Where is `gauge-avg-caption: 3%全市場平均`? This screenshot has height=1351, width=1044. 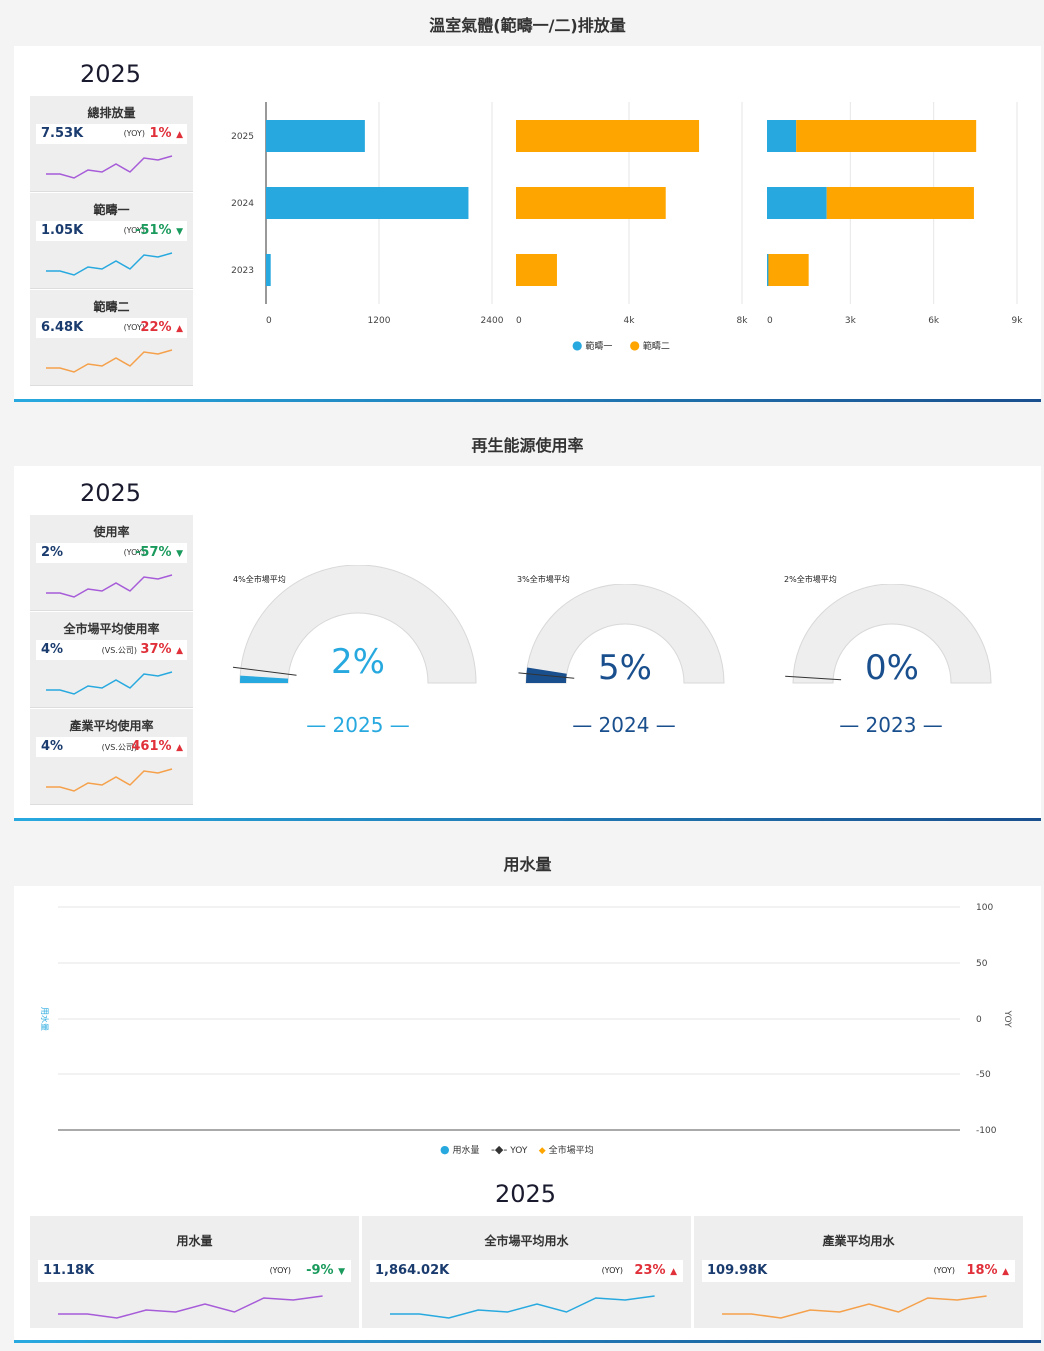 gauge-avg-caption: 3%全市場平均 is located at coordinates (543, 579).